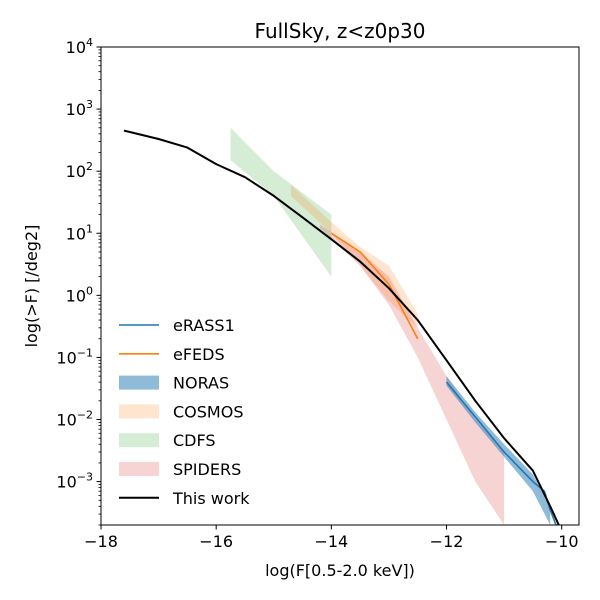 The height and width of the screenshot is (600, 600). What do you see at coordinates (79, 46) in the screenshot?
I see `y-tick-label: 10⁴` at bounding box center [79, 46].